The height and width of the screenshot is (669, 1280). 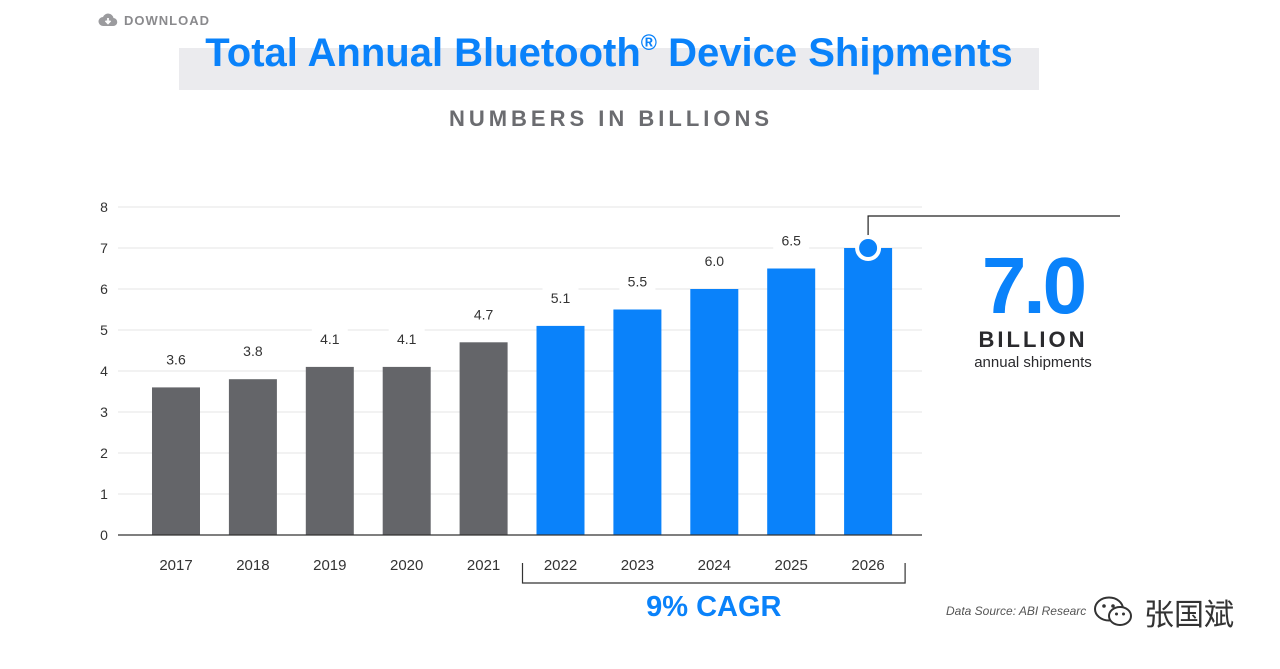 What do you see at coordinates (609, 69) in the screenshot?
I see `title-background` at bounding box center [609, 69].